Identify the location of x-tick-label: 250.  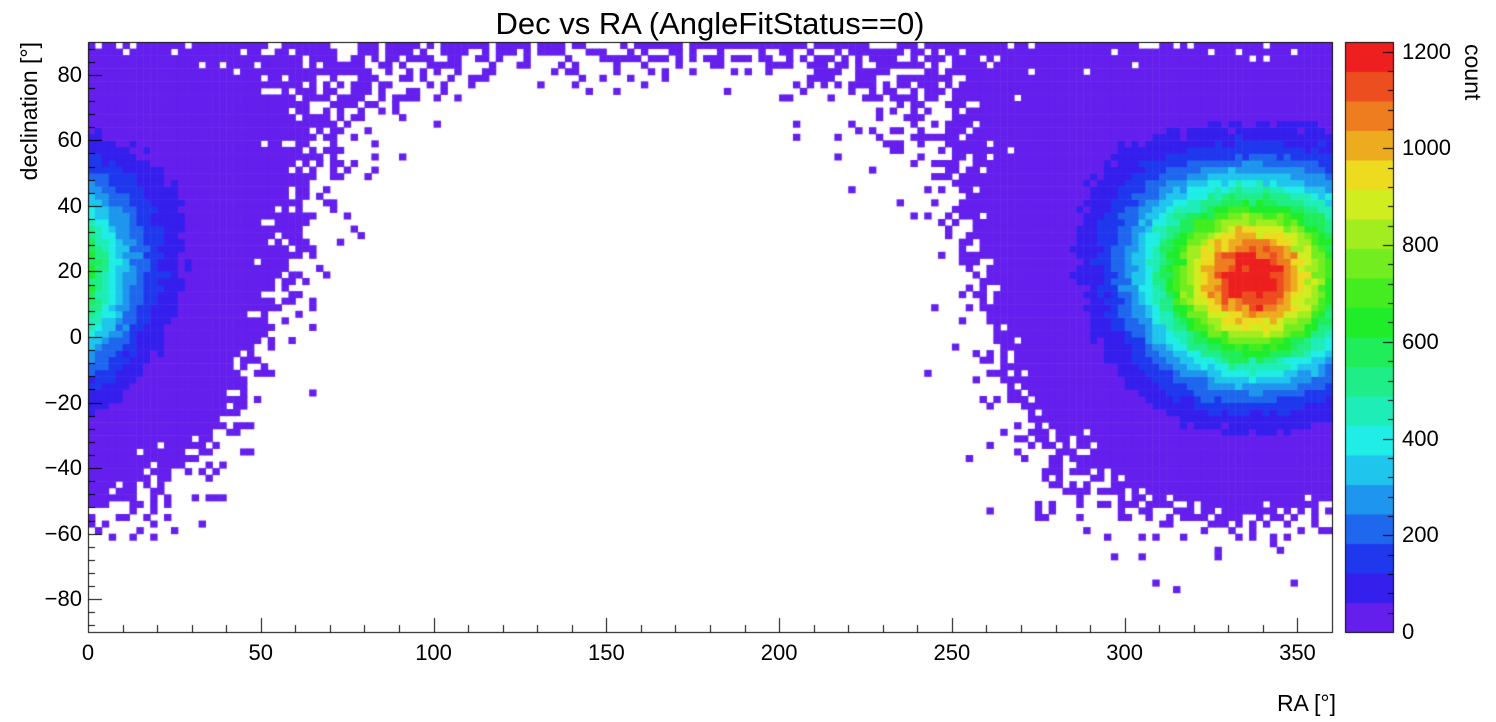
(952, 652).